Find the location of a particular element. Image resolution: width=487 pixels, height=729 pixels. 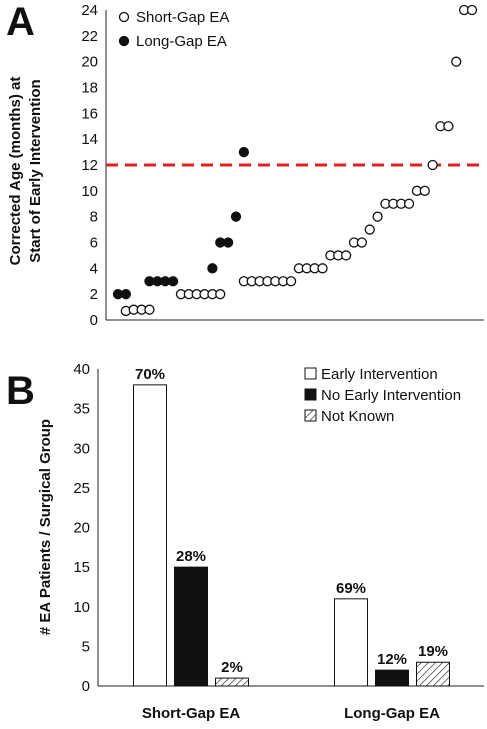

y-tick-label: 18 is located at coordinates (89, 88).